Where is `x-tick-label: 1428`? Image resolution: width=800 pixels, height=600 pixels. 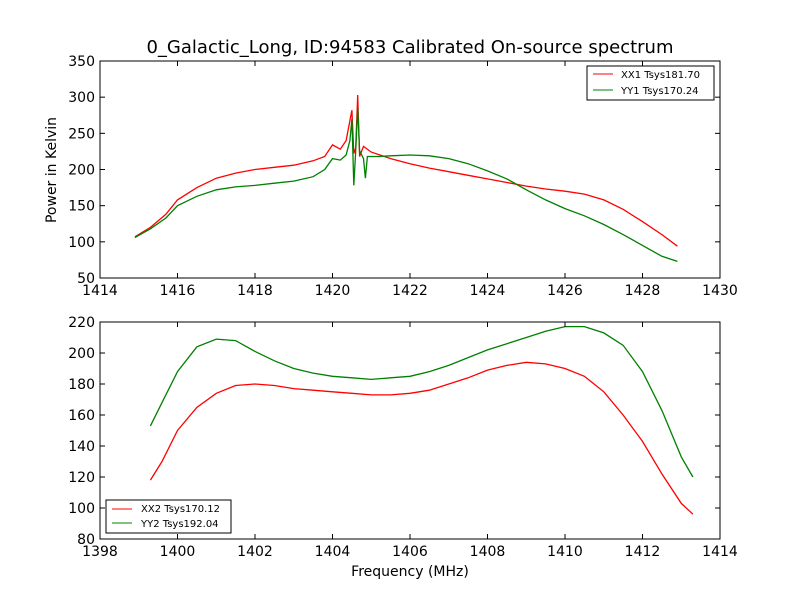
x-tick-label: 1428 is located at coordinates (643, 291).